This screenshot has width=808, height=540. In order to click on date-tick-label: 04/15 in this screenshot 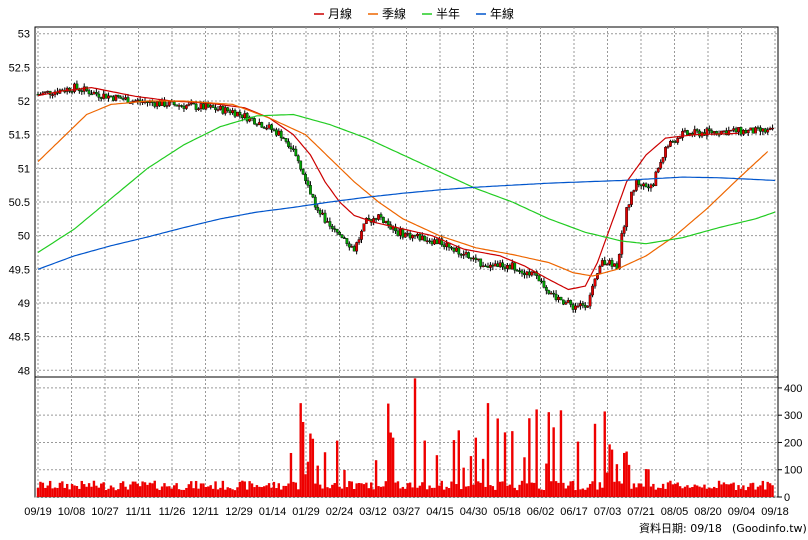, I will do `click(440, 512)`.